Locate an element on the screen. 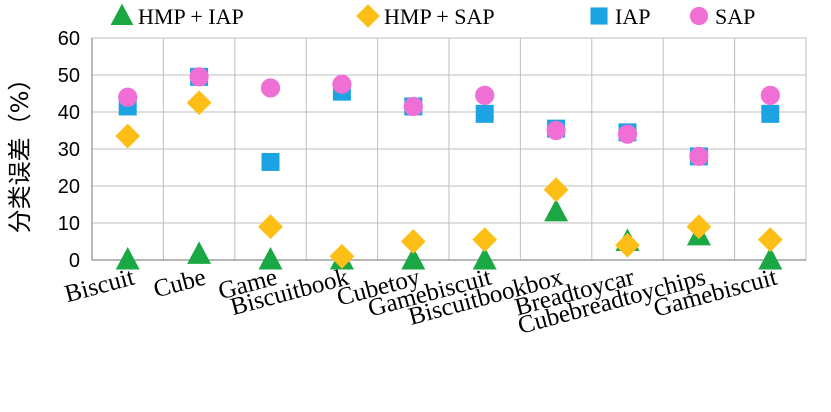  triangle-icon is located at coordinates (122, 14).